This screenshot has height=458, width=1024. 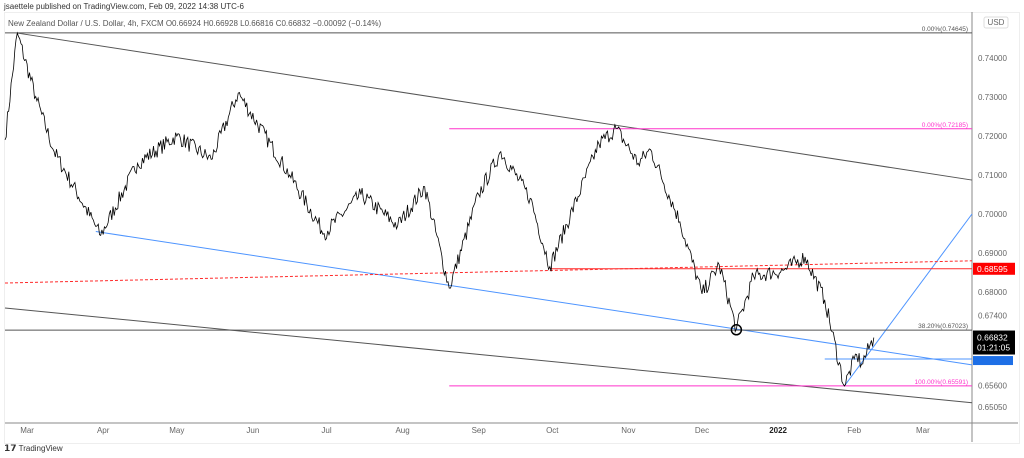 What do you see at coordinates (992, 97) in the screenshot?
I see `y-tick-label: 0.73000` at bounding box center [992, 97].